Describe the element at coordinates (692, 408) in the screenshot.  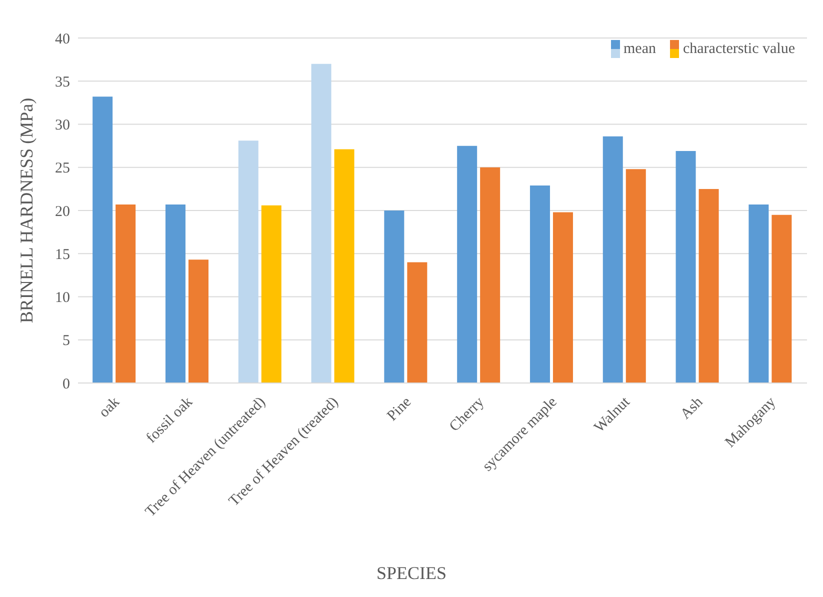
I see `x-tick-label: Ash` at that location.